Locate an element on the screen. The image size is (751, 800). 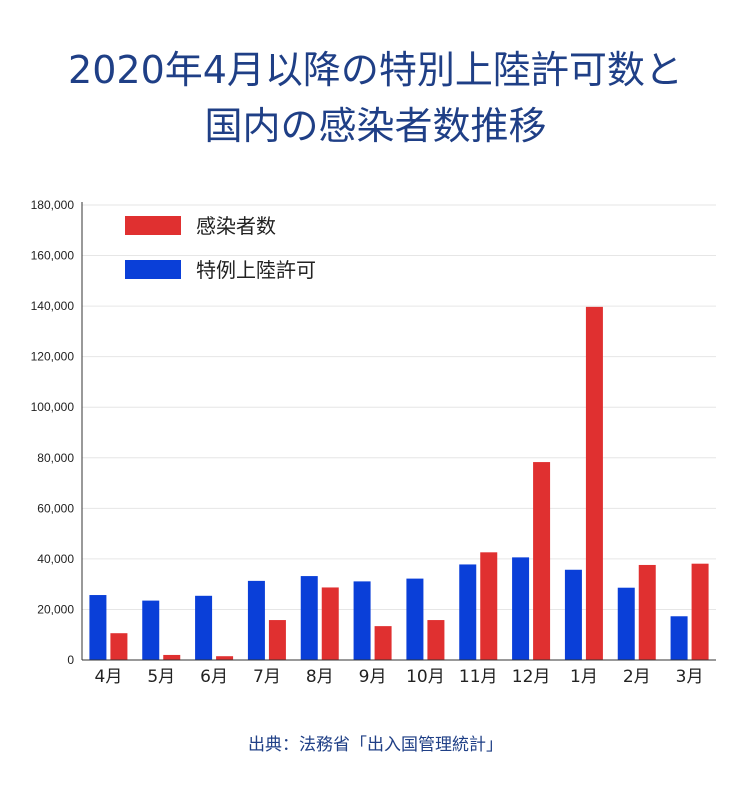
x-tick-label: 4月 is located at coordinates (109, 677).